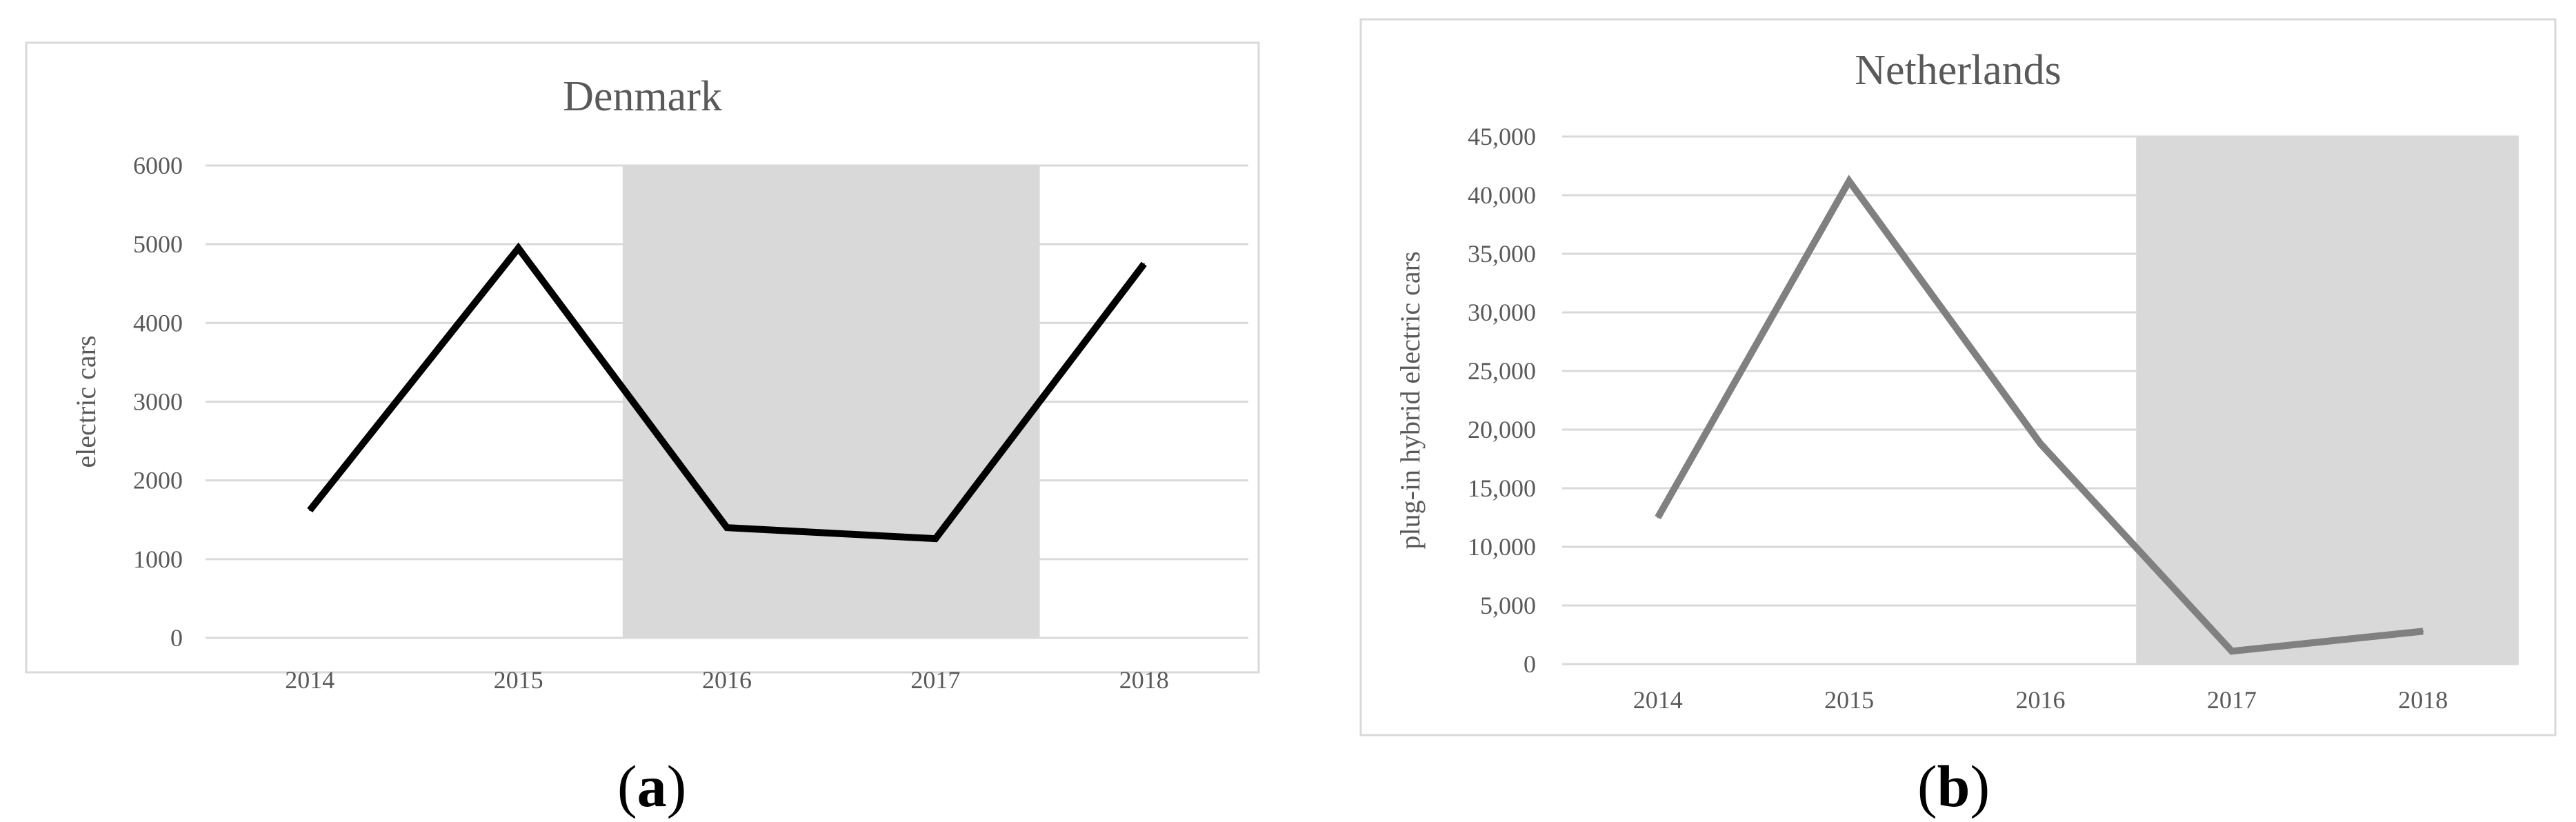 This screenshot has height=822, width=2576. I want to click on y-tick-label: 4000, so click(158, 323).